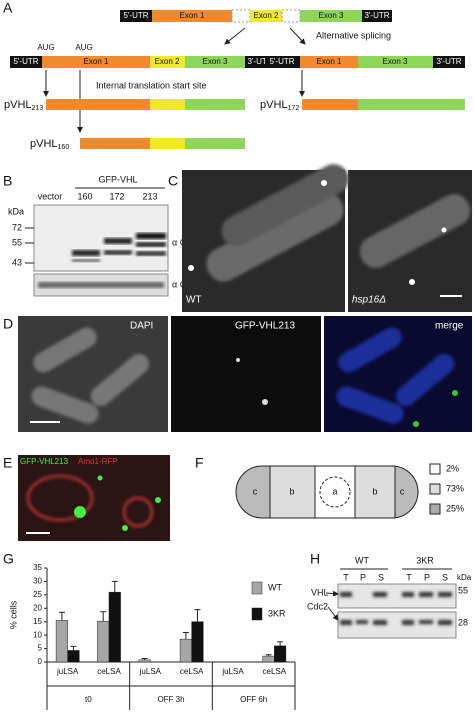  What do you see at coordinates (463, 622) in the screenshot?
I see `marker-label: 28` at bounding box center [463, 622].